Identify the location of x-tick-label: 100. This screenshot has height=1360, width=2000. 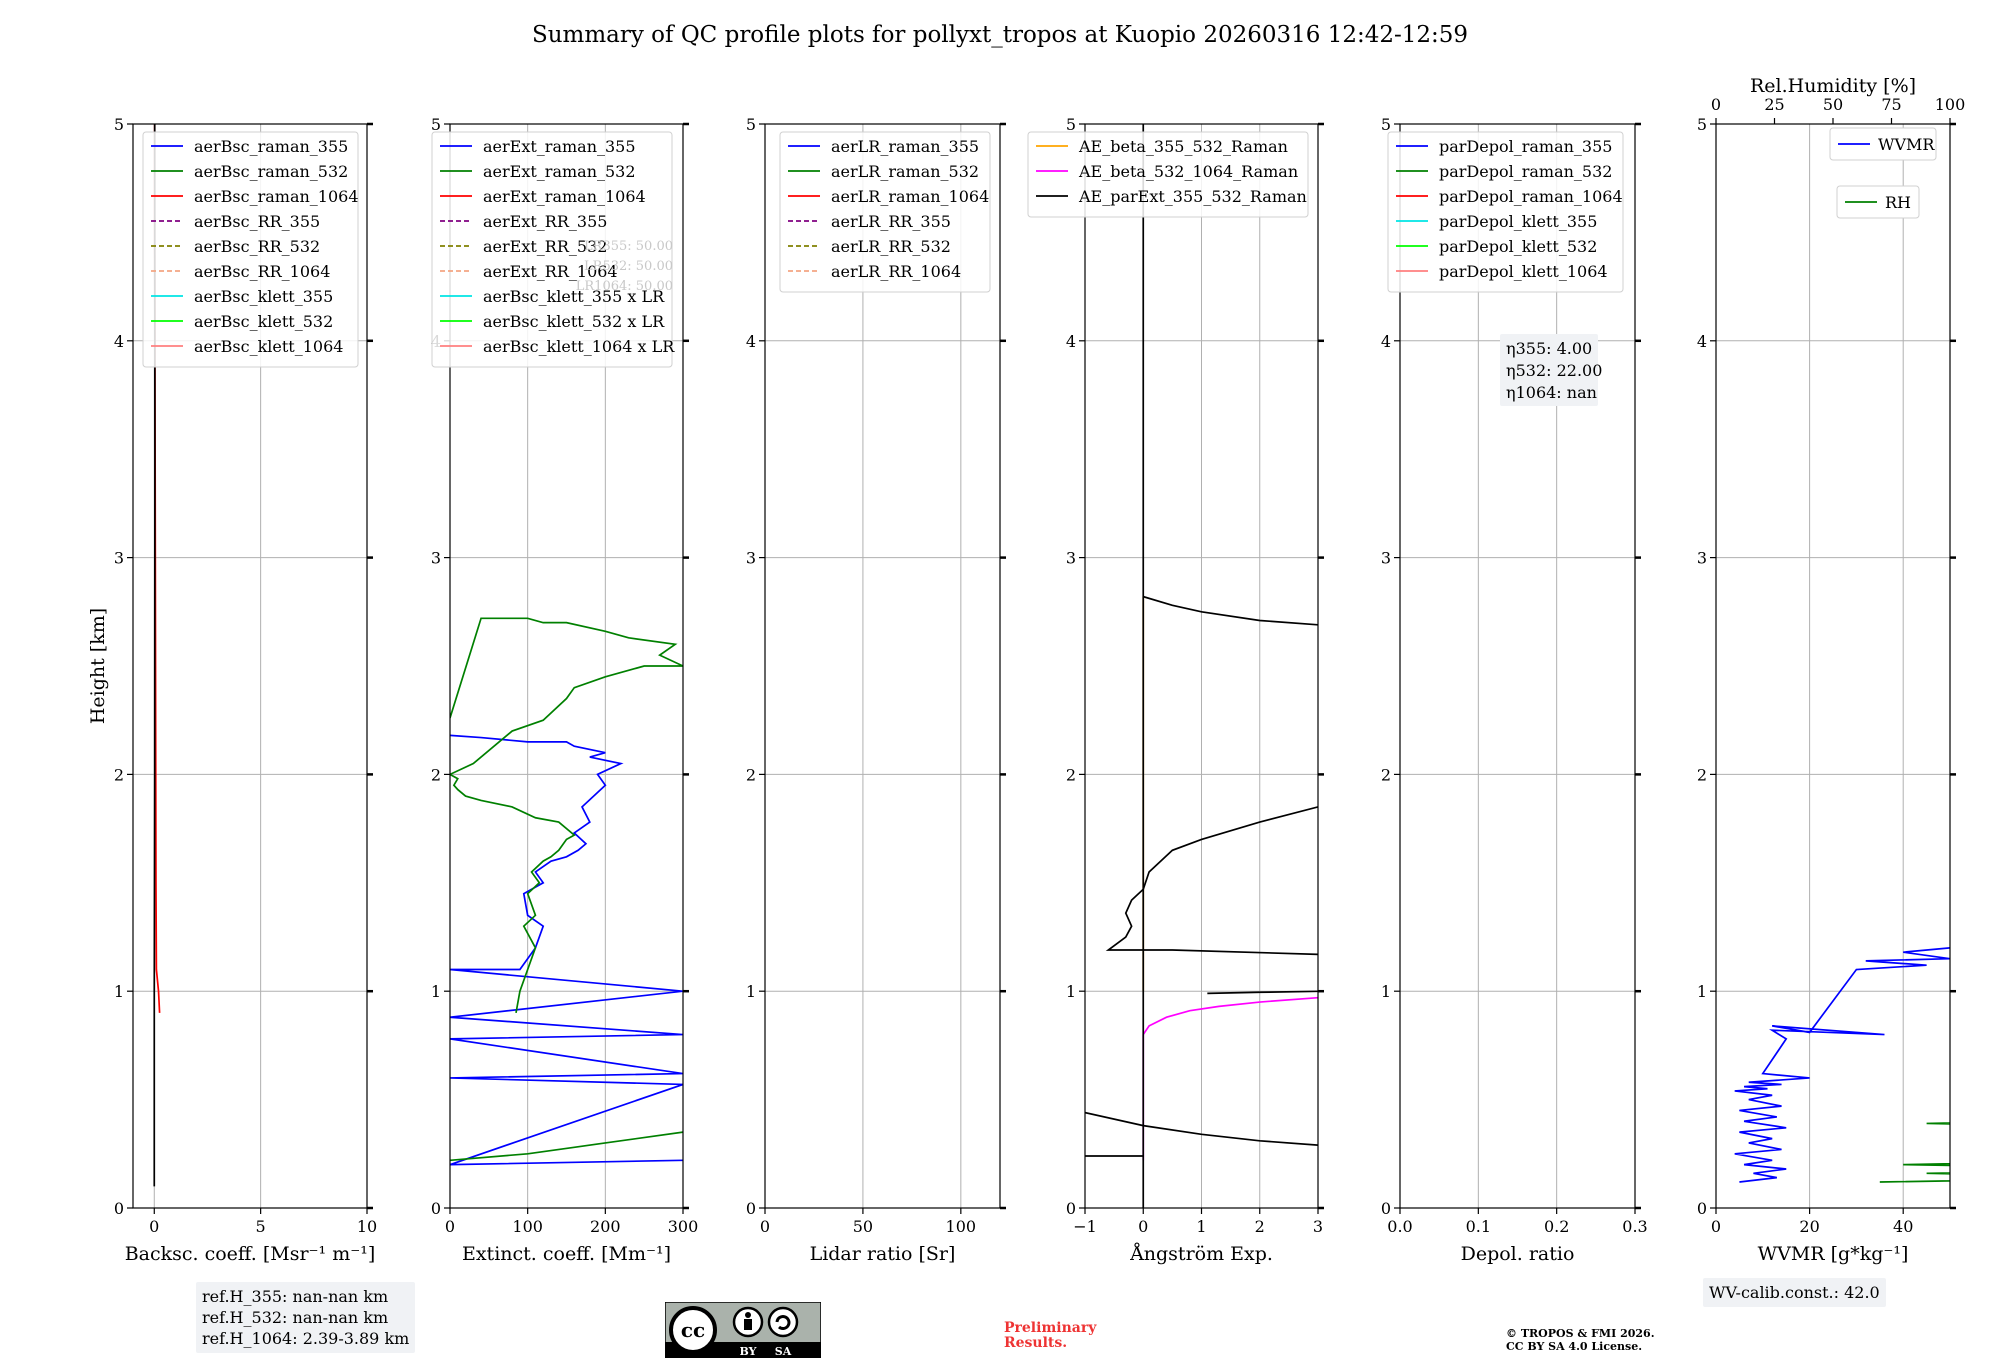
(527, 1226).